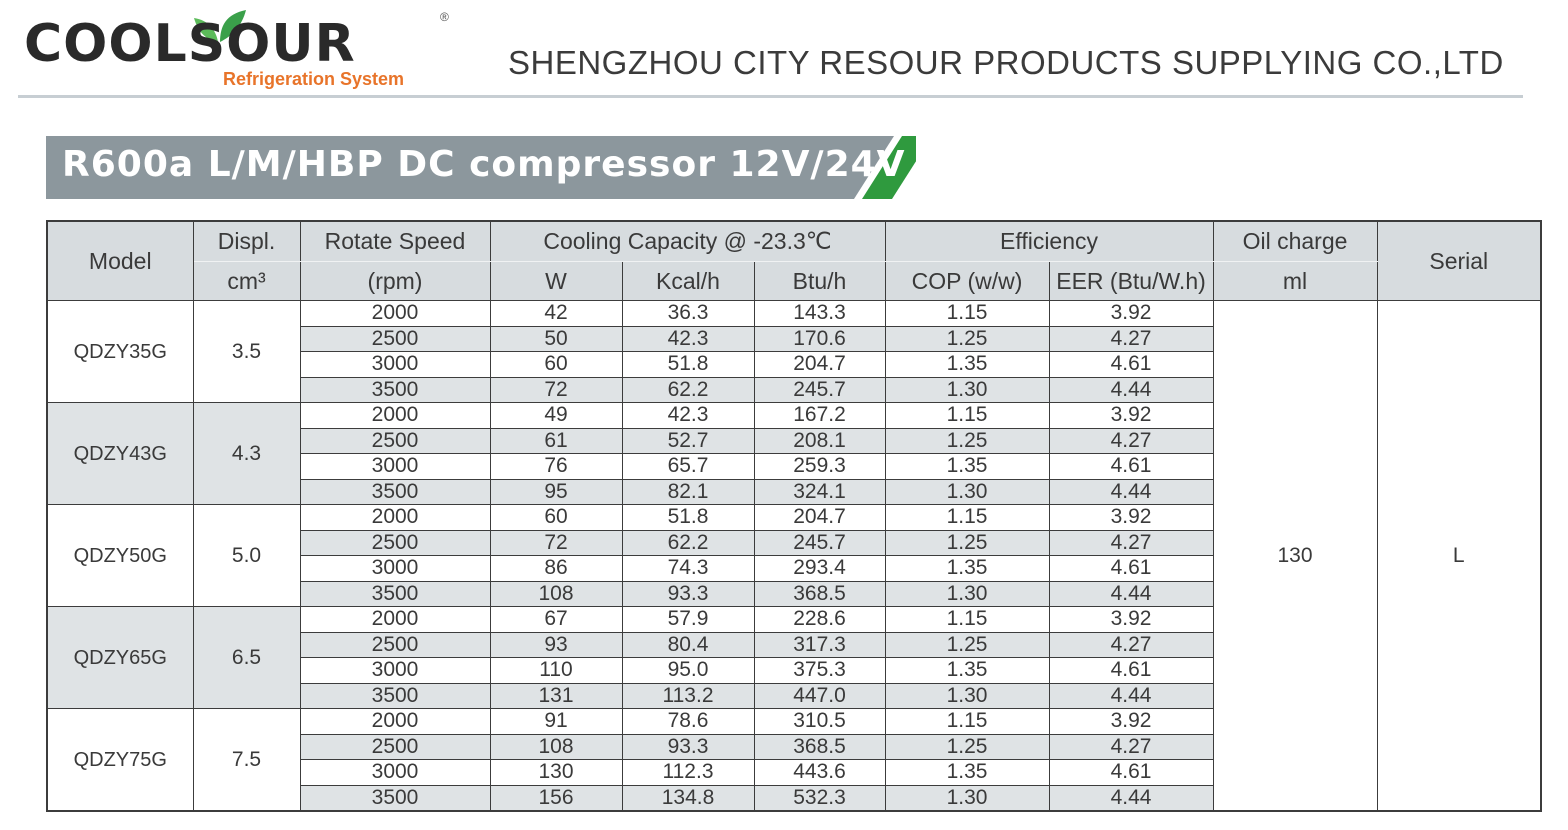  Describe the element at coordinates (688, 619) in the screenshot. I see `kcal-cell: 57.9` at that location.